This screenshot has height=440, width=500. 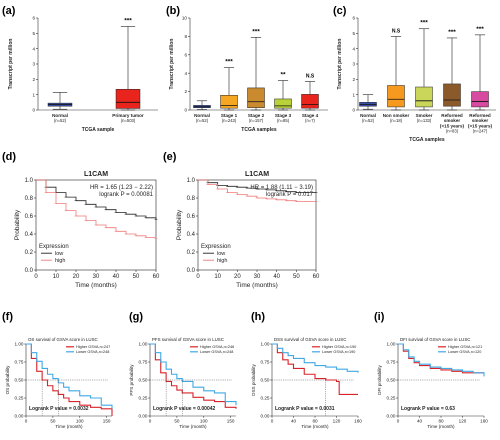 I want to click on annotation-text: HR = 1.88 (1.11 − 3.19), so click(x=281, y=188).